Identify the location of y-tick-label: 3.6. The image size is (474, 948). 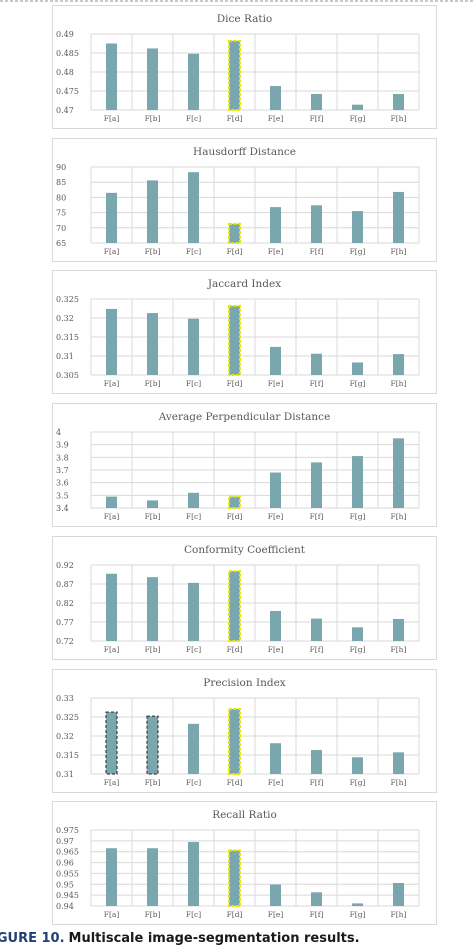
(62, 483).